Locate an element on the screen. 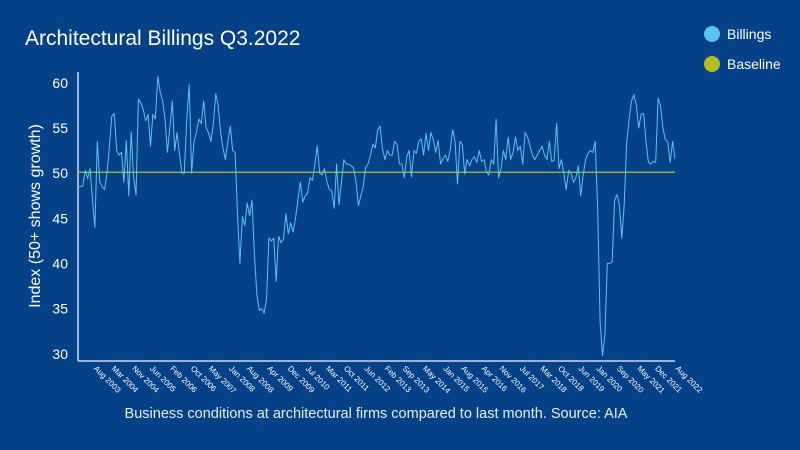  legend: Billings Baseline is located at coordinates (742, 54).